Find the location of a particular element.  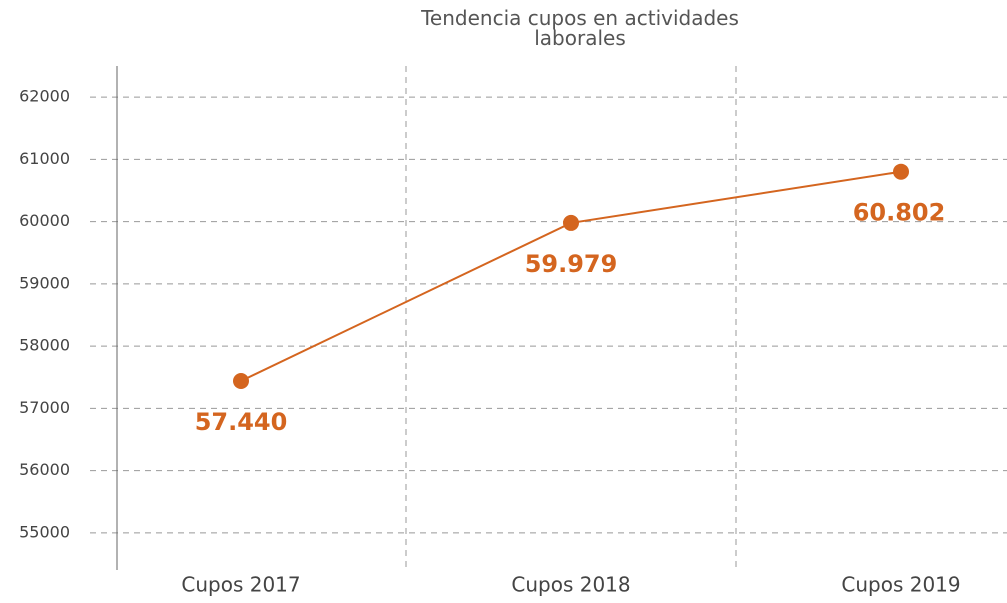

value-label: 60.802 is located at coordinates (899, 213).